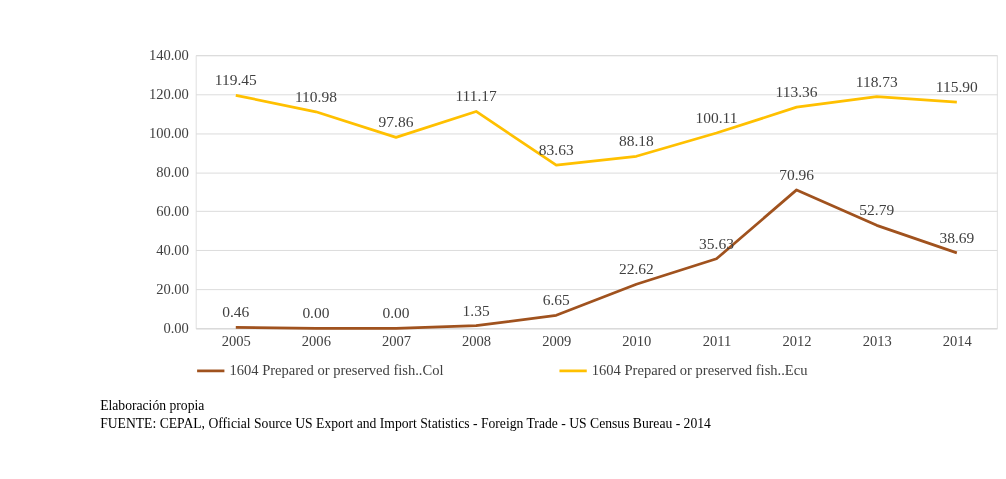 The image size is (1006, 479). What do you see at coordinates (957, 87) in the screenshot?
I see `data-label: 115.90` at bounding box center [957, 87].